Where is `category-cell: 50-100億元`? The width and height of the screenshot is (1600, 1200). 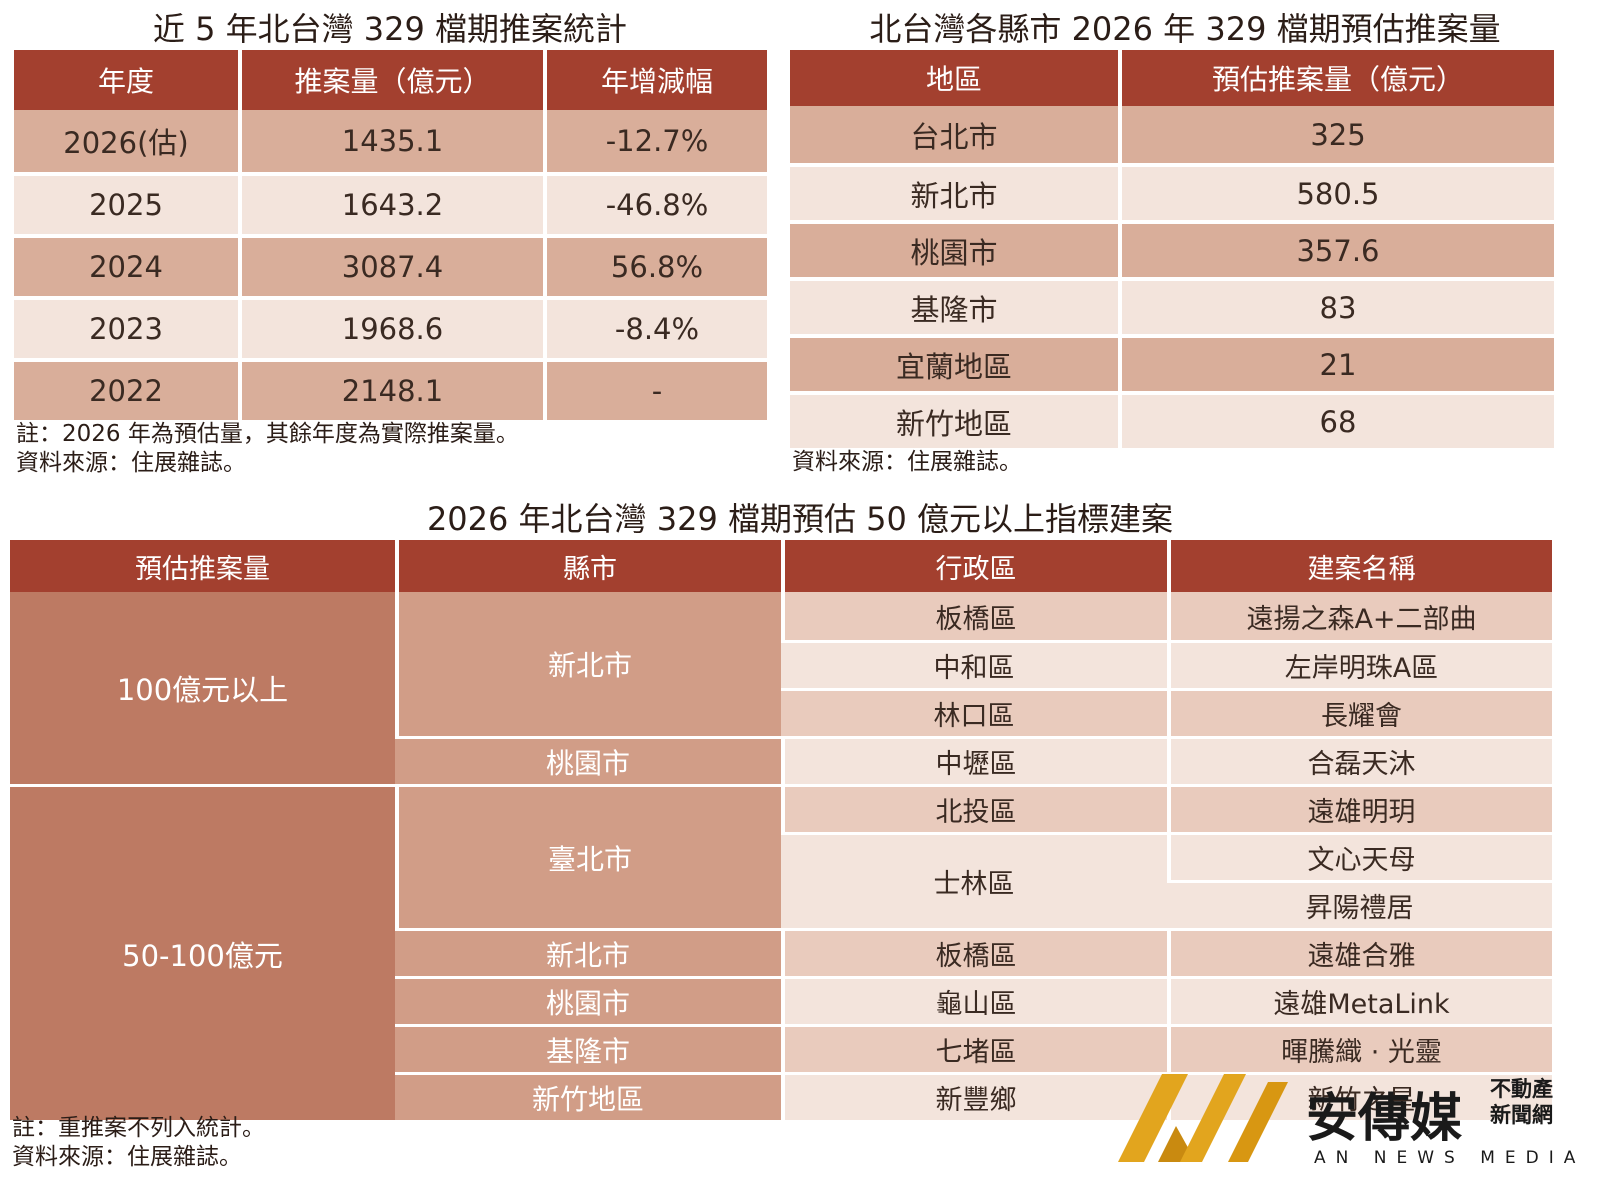 category-cell: 50-100億元 is located at coordinates (202, 952).